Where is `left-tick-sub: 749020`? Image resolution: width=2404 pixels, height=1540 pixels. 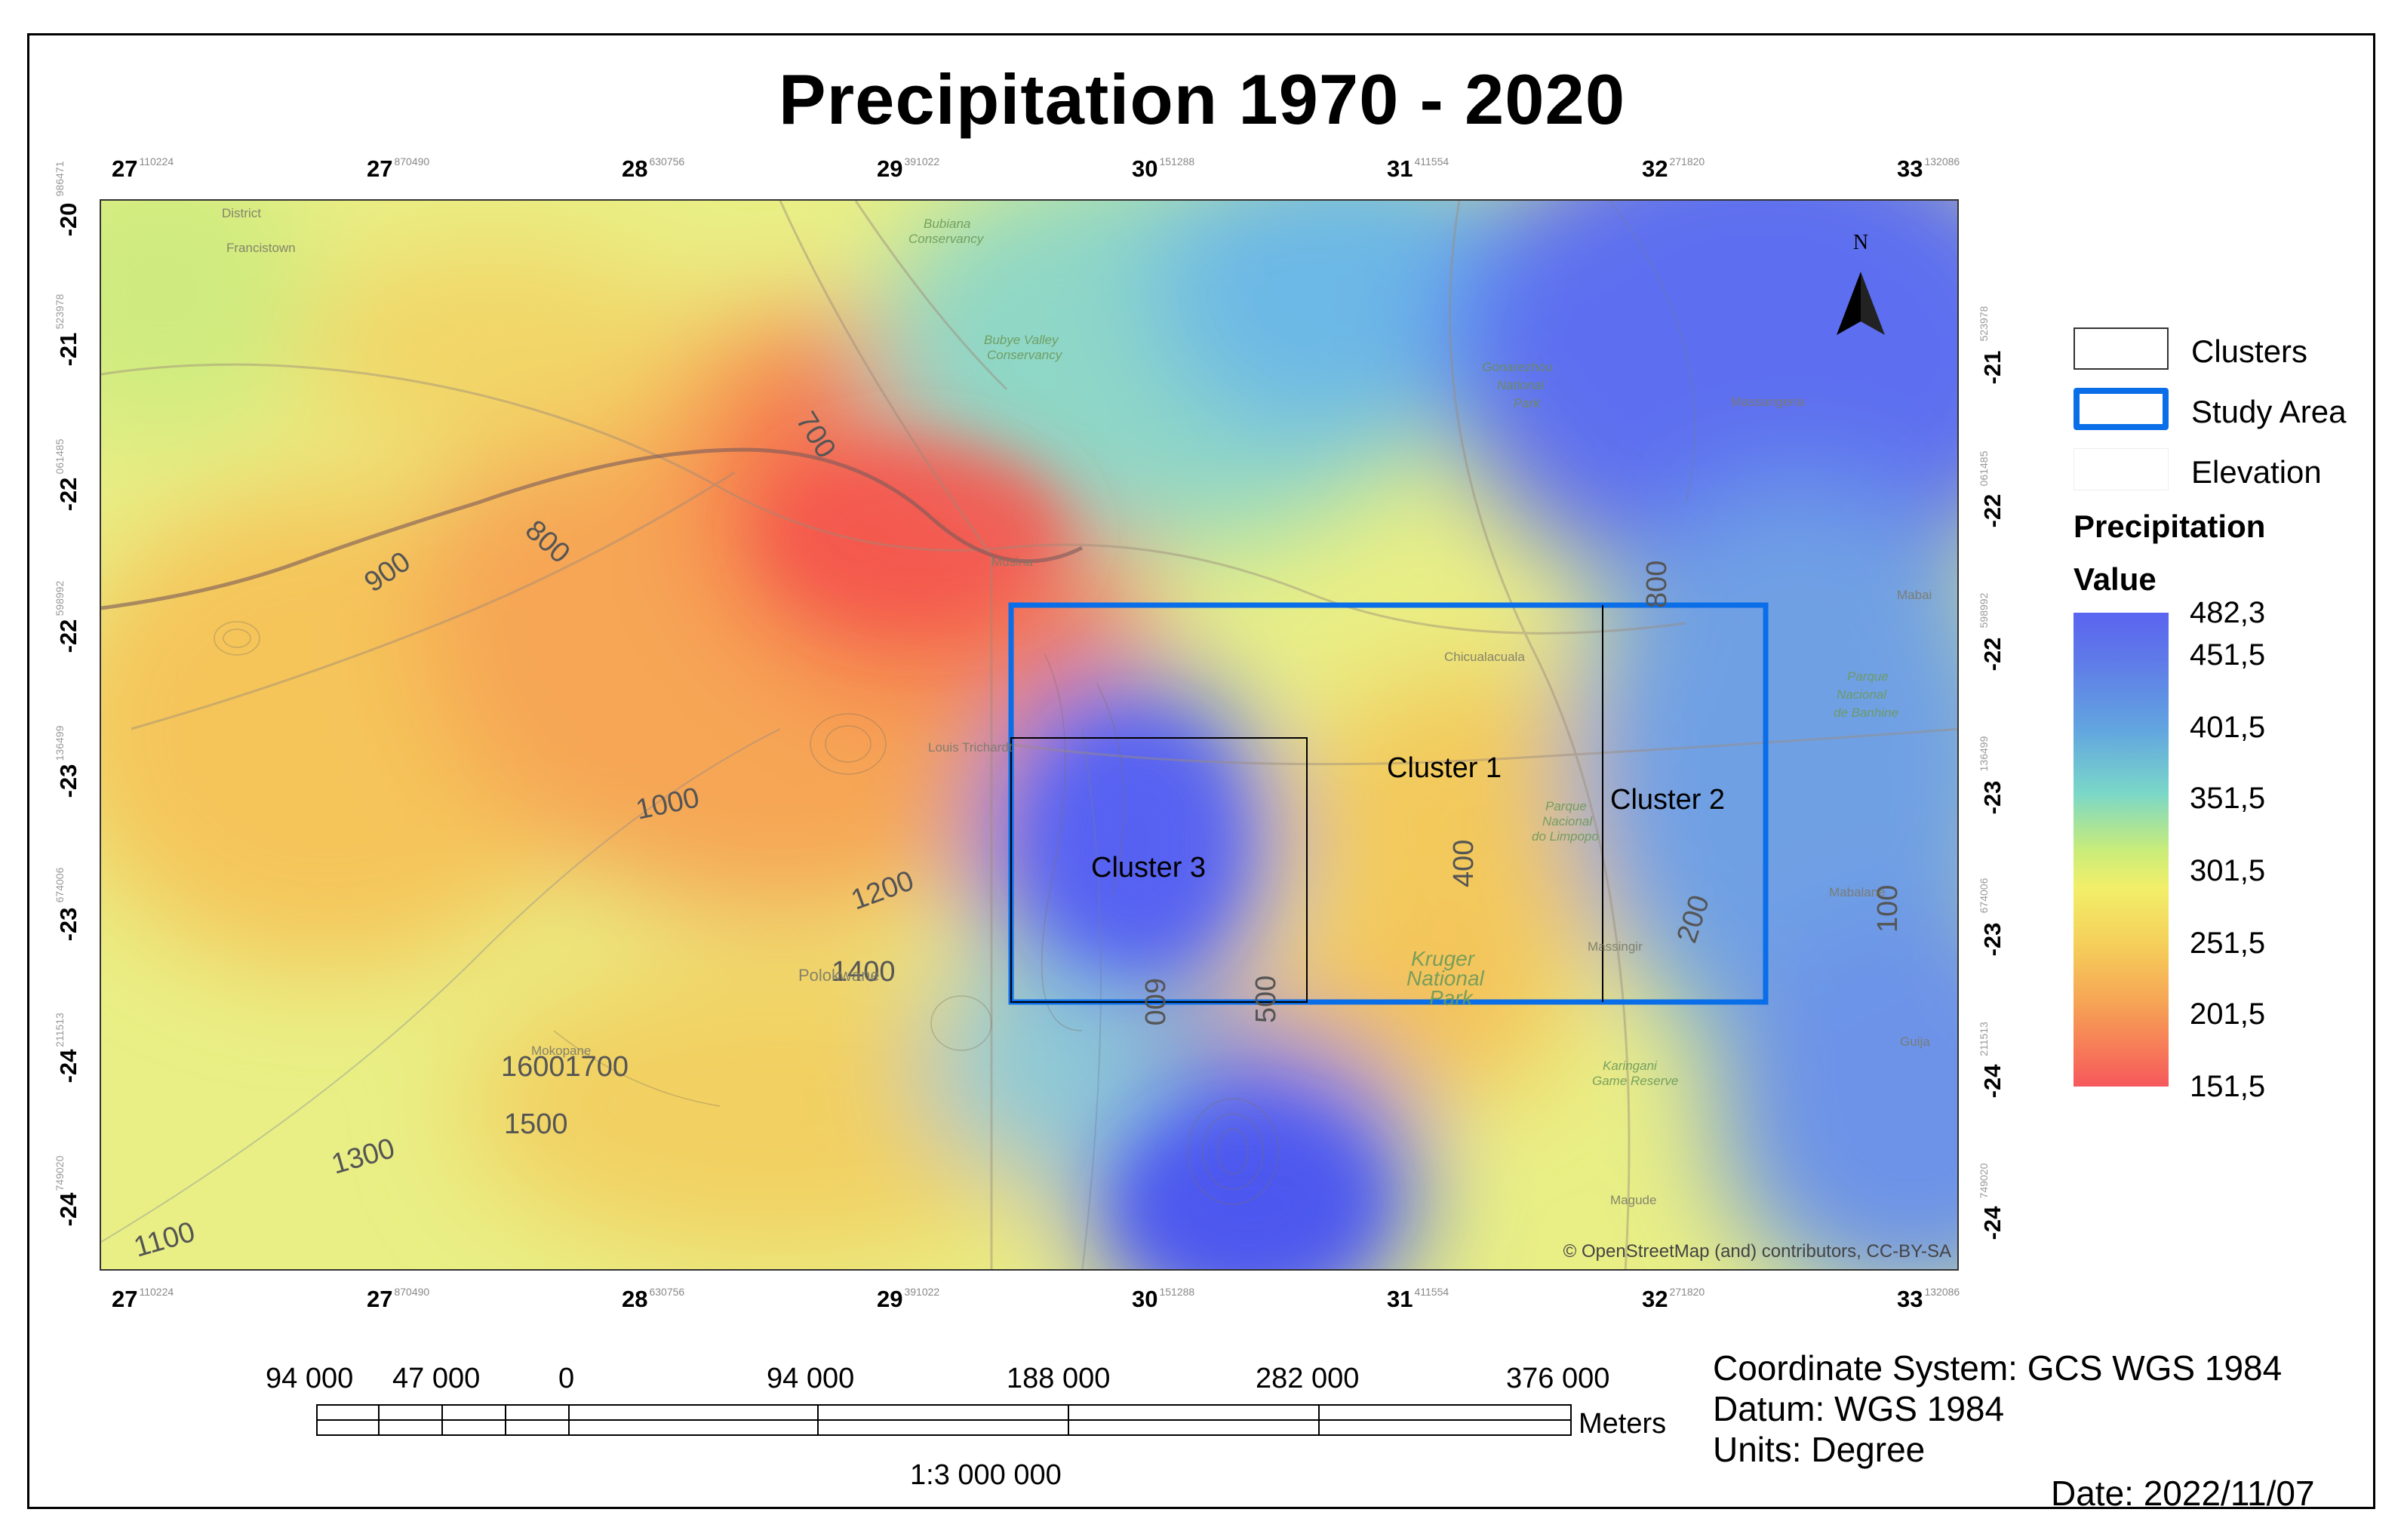 left-tick-sub: 749020 is located at coordinates (60, 1173).